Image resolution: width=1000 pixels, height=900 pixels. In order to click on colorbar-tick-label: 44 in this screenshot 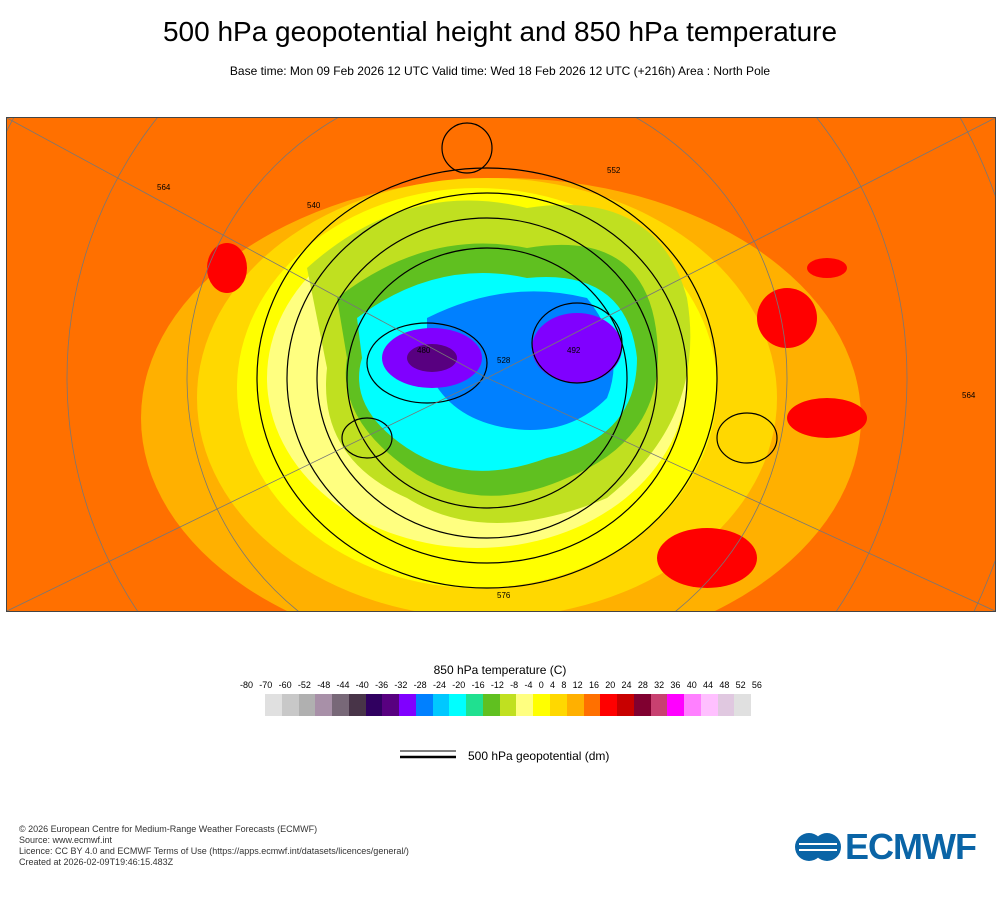, I will do `click(708, 685)`.